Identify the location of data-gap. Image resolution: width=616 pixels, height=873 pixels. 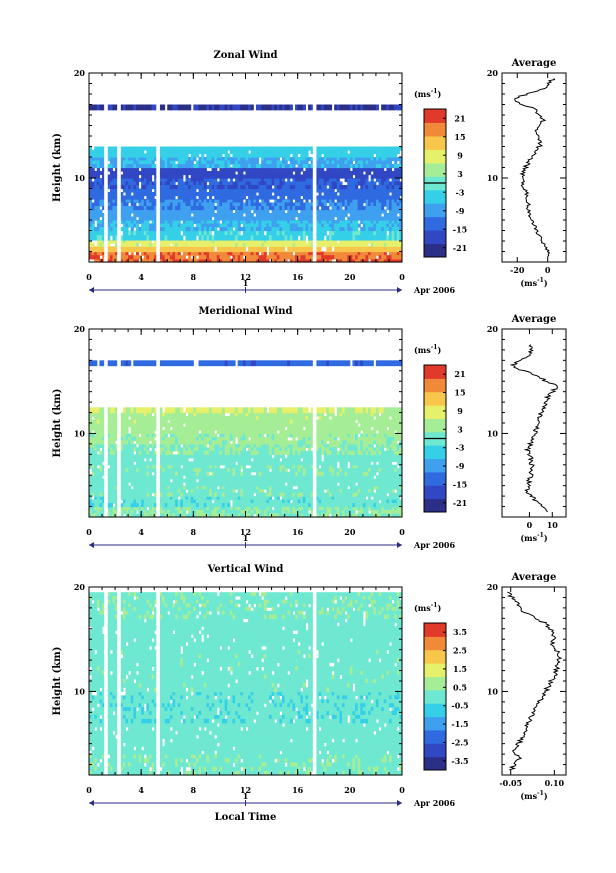
(119, 167).